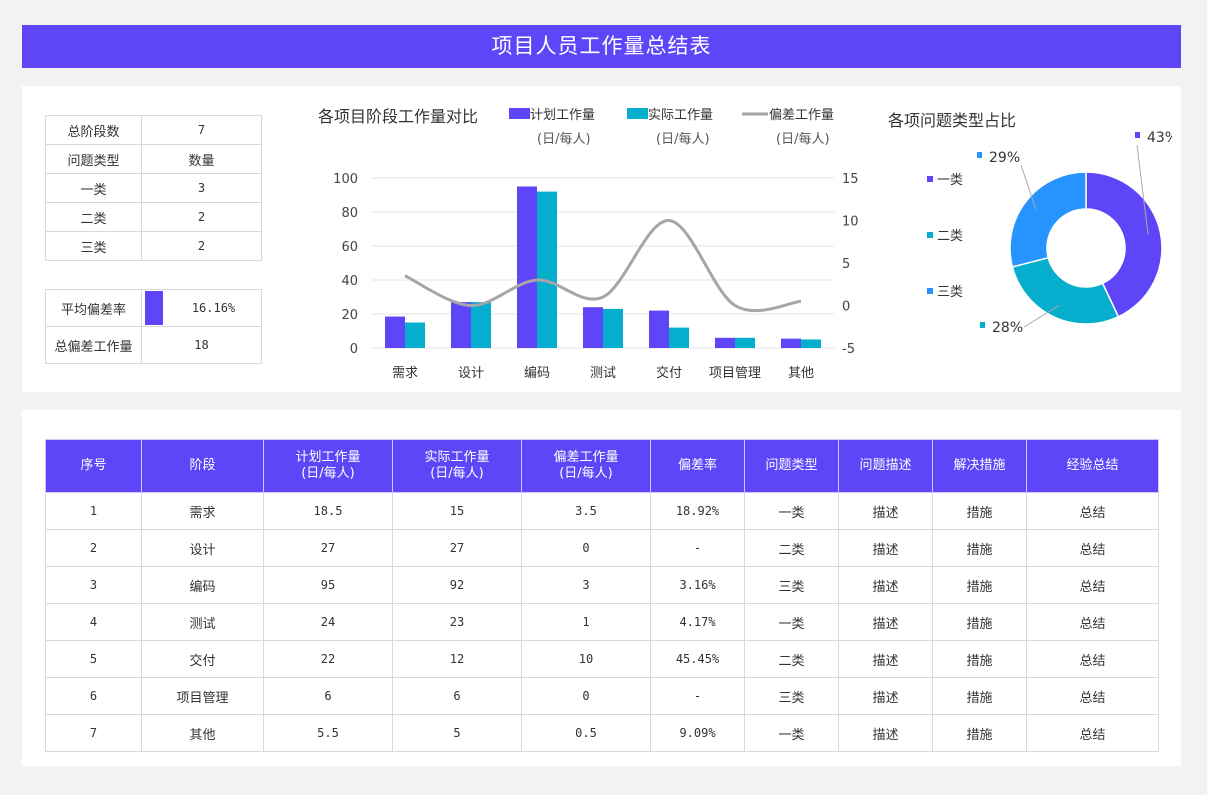 The height and width of the screenshot is (795, 1207). I want to click on table-cell: 7, so click(93, 733).